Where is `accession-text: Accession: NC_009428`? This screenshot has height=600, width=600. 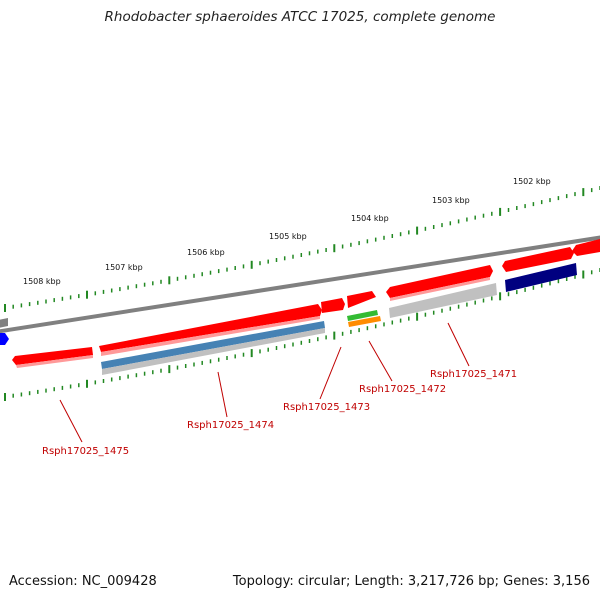 accession-text: Accession: NC_009428 is located at coordinates (83, 581).